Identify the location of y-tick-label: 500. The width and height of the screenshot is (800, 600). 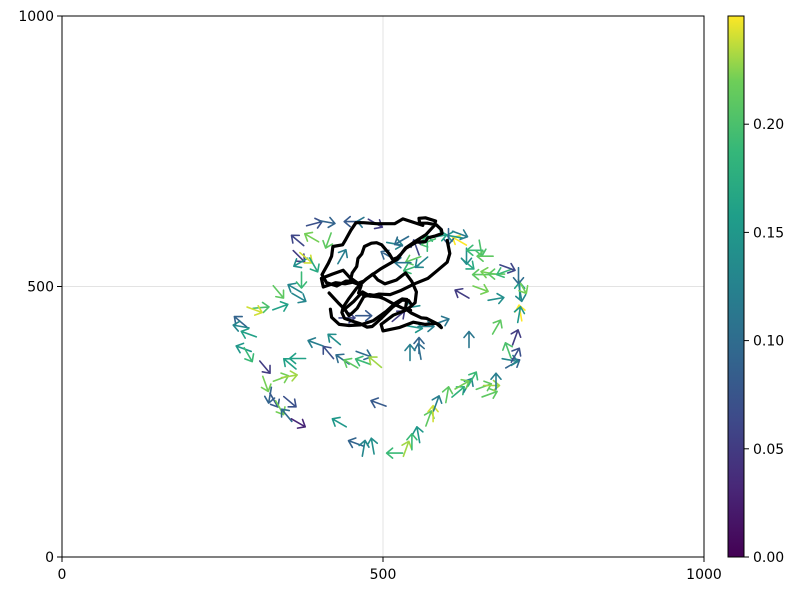
(40, 288).